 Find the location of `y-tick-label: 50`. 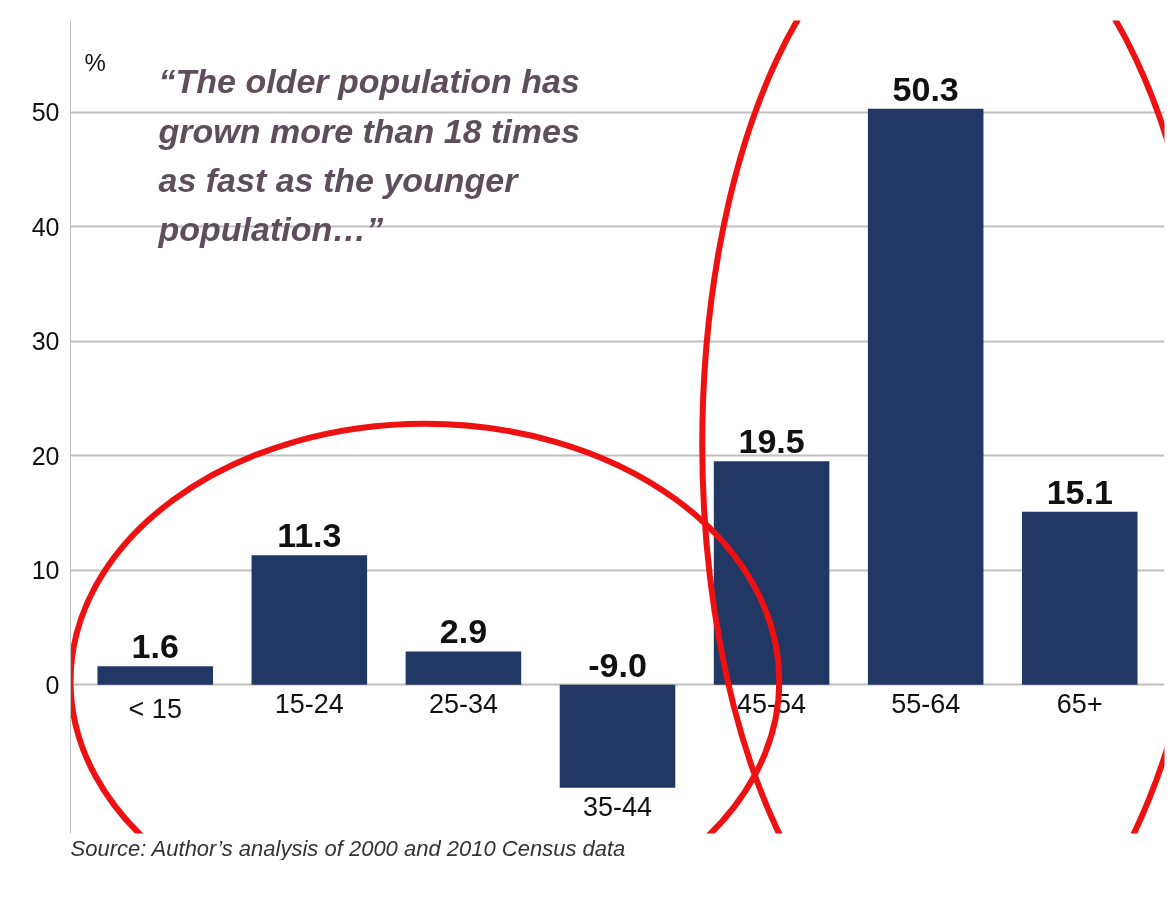

y-tick-label: 50 is located at coordinates (45, 112).